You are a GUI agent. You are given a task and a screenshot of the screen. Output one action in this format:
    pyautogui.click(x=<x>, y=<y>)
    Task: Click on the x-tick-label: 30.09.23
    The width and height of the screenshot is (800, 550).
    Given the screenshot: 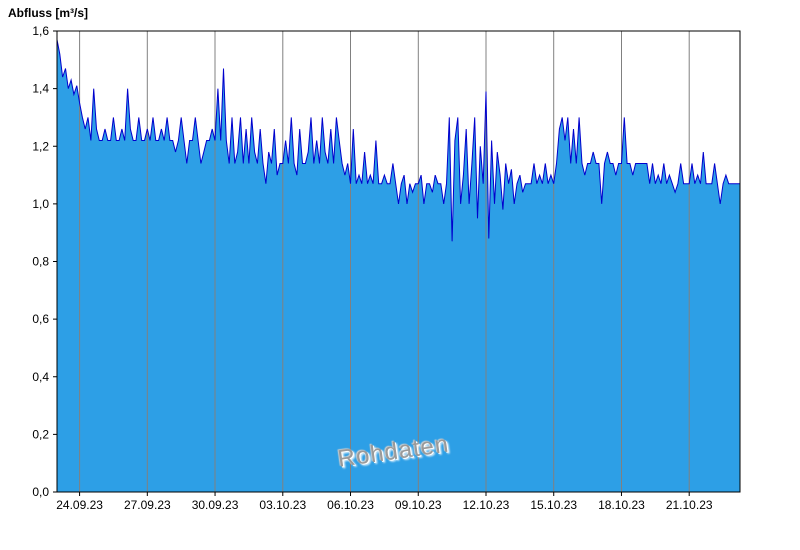 What is the action you would take?
    pyautogui.click(x=215, y=505)
    